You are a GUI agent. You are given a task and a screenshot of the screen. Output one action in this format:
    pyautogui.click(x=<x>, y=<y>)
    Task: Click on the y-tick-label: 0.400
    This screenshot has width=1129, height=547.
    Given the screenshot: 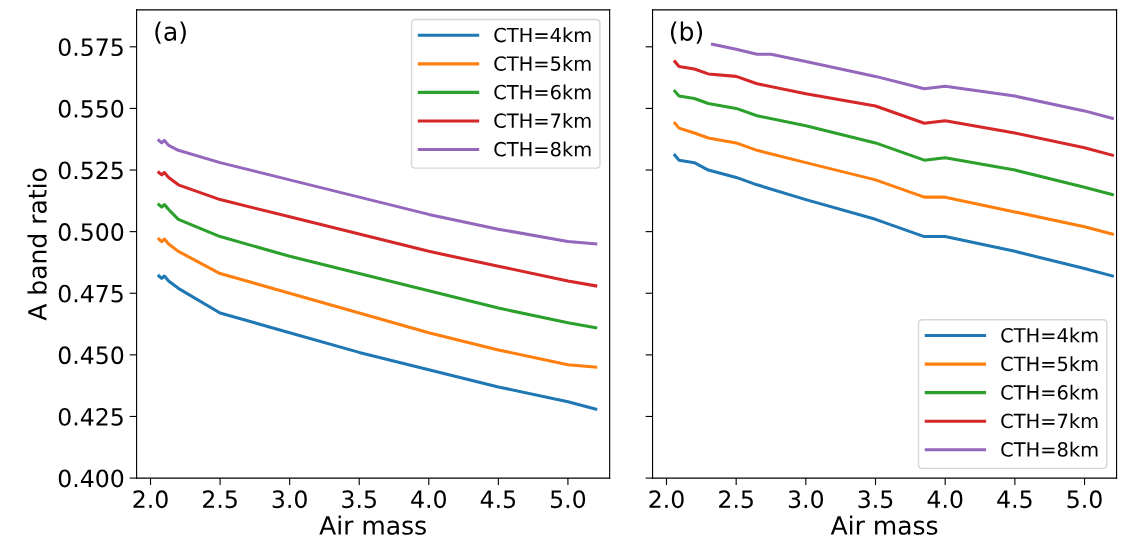 What is the action you would take?
    pyautogui.click(x=91, y=478)
    